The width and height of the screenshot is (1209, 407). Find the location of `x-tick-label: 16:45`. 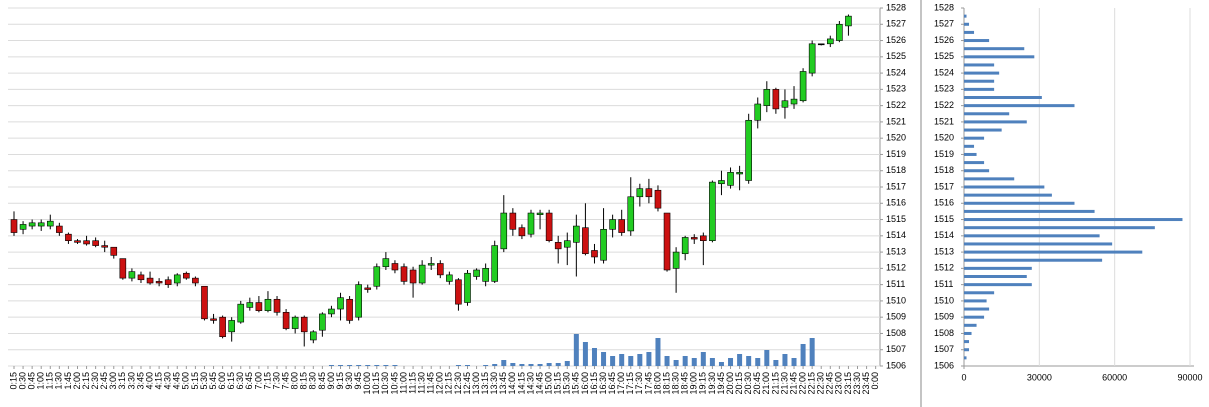

x-tick-label: 16:45 is located at coordinates (612, 383).